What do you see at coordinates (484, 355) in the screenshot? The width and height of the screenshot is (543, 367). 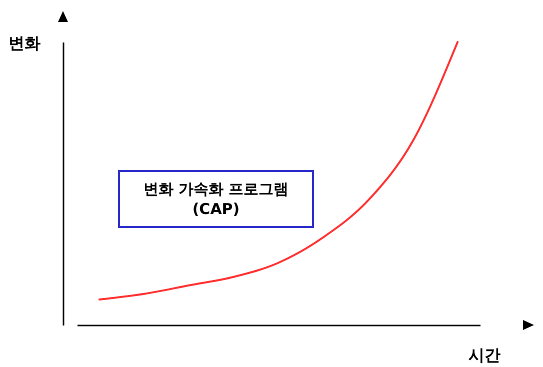 I see `x-axis-title: 시간` at bounding box center [484, 355].